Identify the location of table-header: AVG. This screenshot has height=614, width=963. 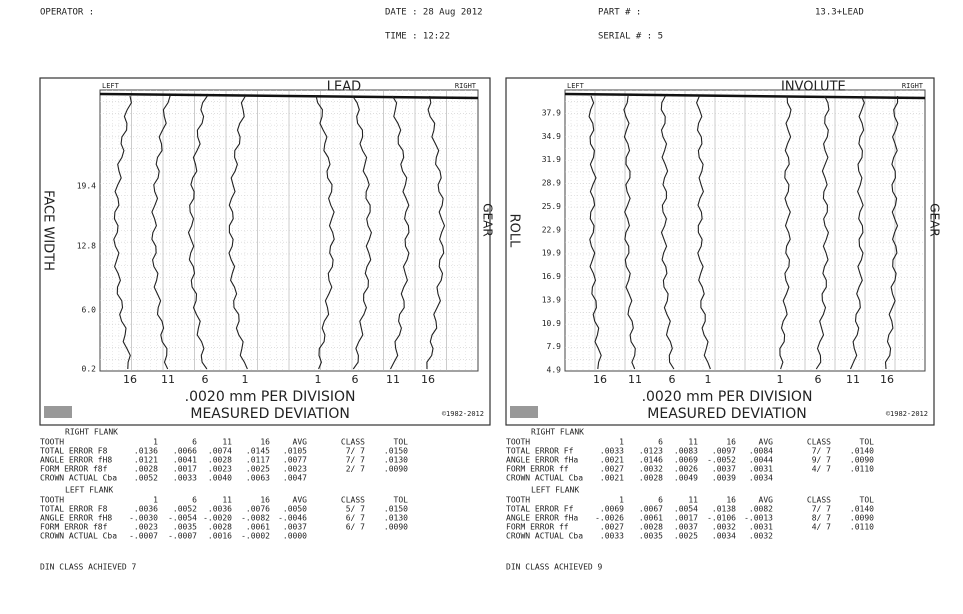
(766, 500).